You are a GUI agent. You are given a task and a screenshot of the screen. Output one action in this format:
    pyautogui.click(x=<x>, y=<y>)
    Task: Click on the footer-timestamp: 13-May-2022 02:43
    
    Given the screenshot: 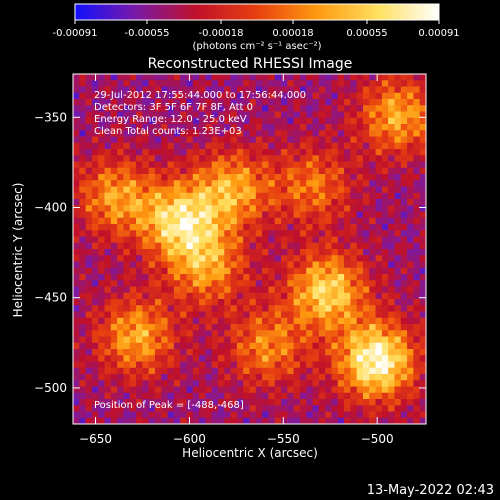 What is the action you would take?
    pyautogui.click(x=430, y=490)
    